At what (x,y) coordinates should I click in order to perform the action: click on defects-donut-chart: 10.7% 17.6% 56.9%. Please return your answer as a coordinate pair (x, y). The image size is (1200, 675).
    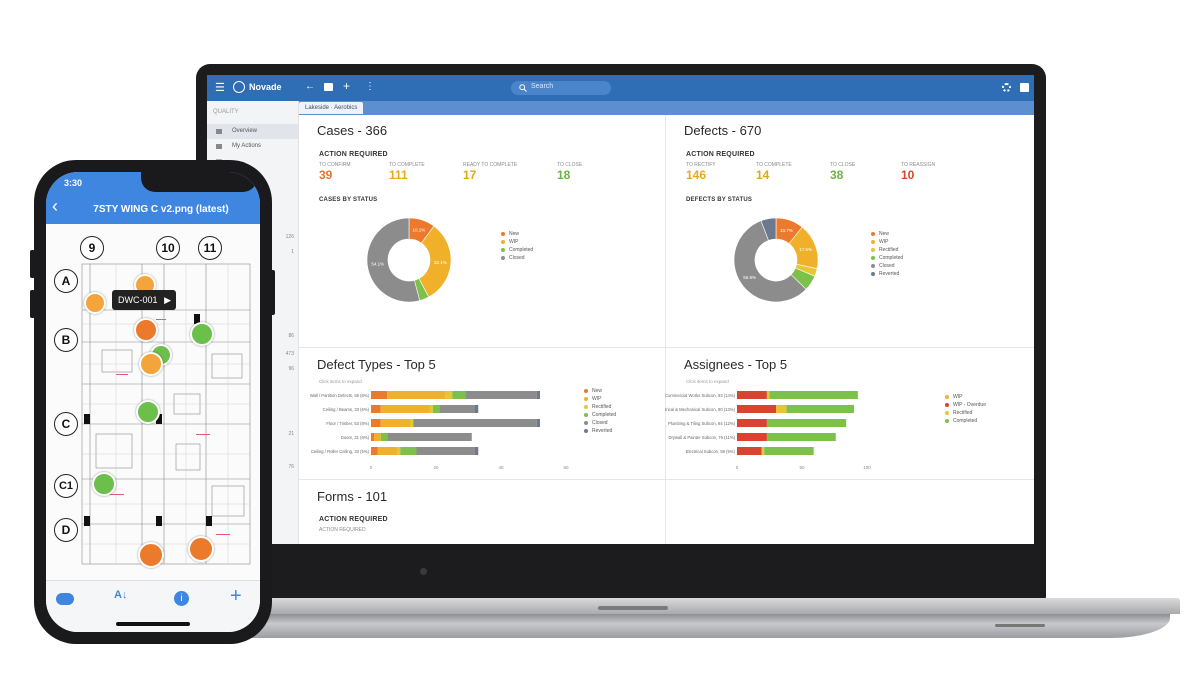
    Looking at the image, I should click on (776, 260).